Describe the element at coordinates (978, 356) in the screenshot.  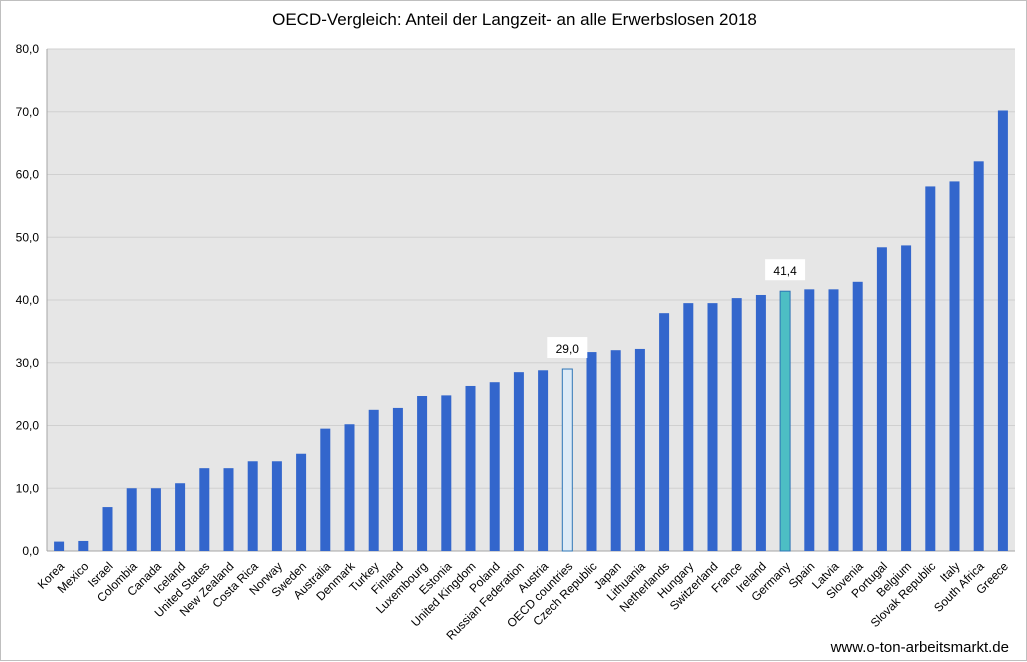
I see `bar-south-africa` at that location.